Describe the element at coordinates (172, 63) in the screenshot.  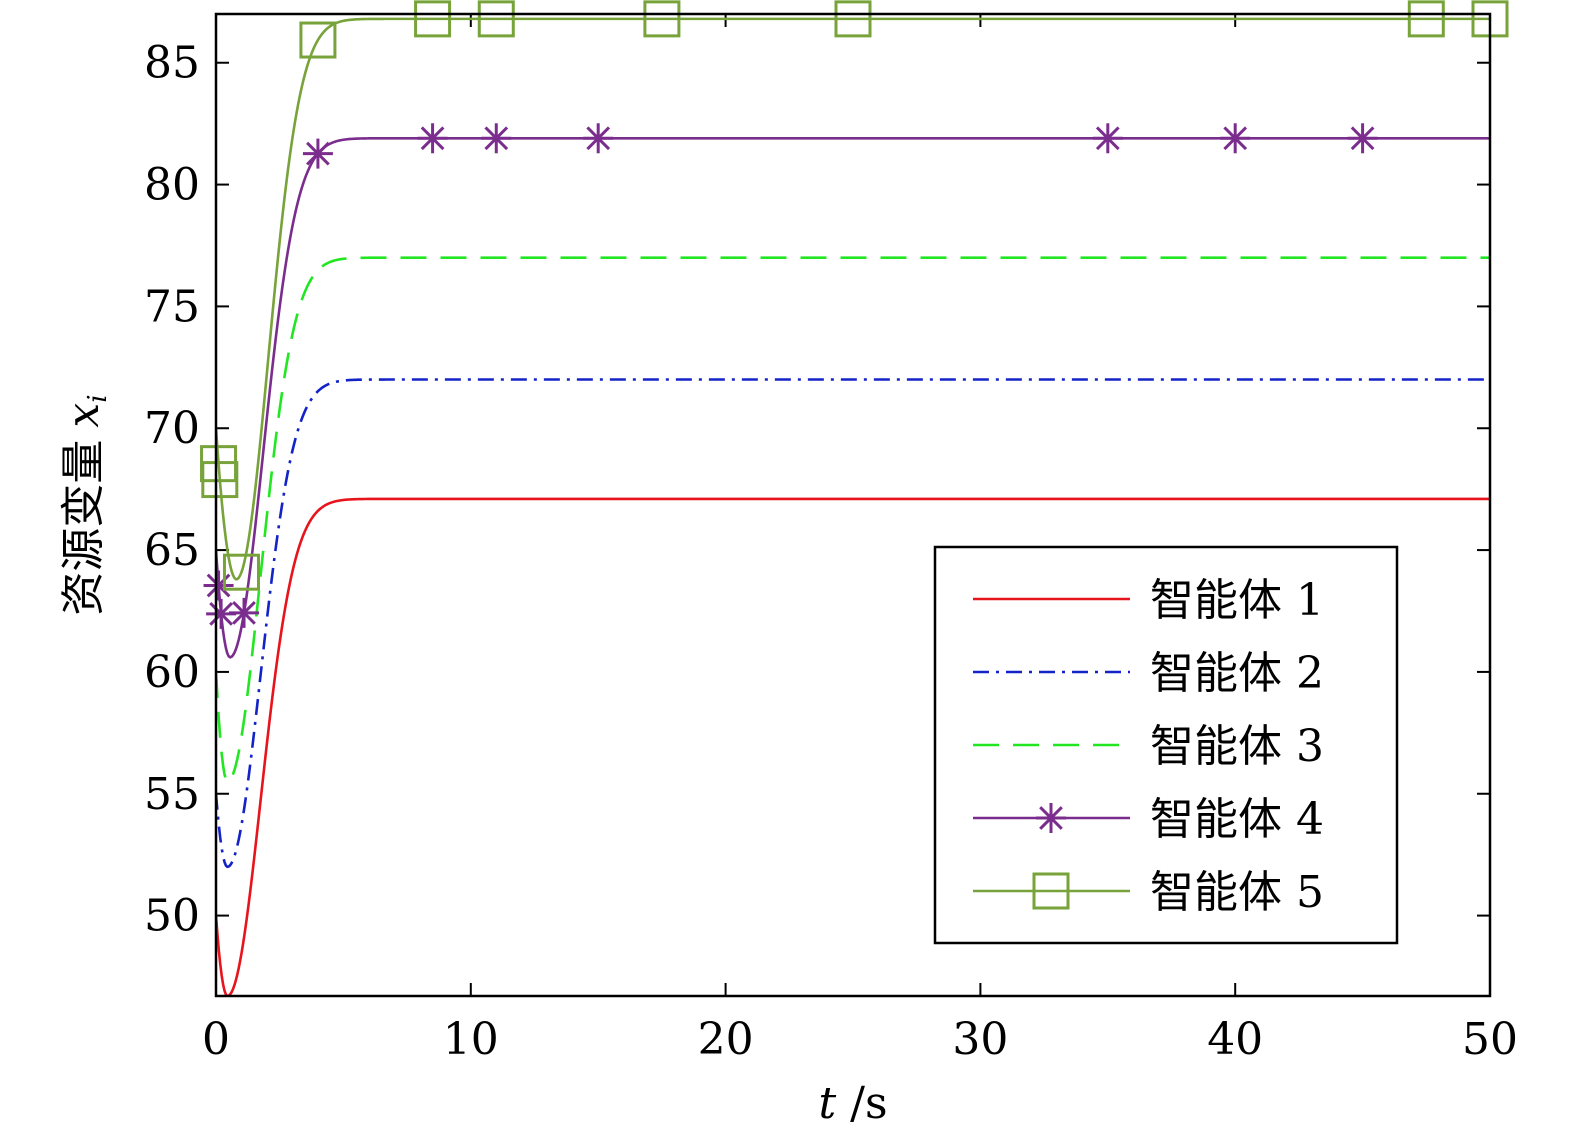
I see `y-tick-label: 85` at that location.